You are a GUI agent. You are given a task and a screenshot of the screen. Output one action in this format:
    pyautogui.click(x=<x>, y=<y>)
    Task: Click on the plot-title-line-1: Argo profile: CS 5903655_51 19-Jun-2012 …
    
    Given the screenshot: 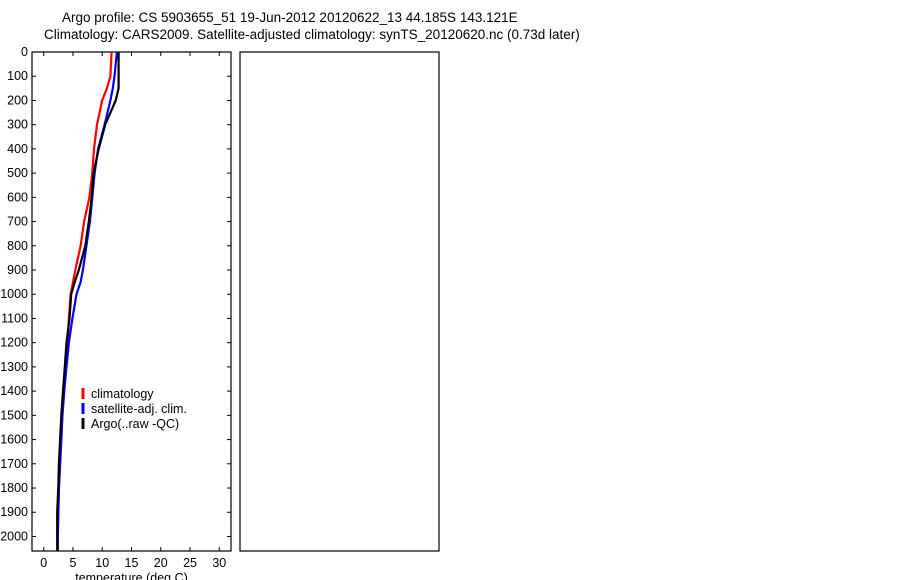 What is the action you would take?
    pyautogui.click(x=290, y=17)
    